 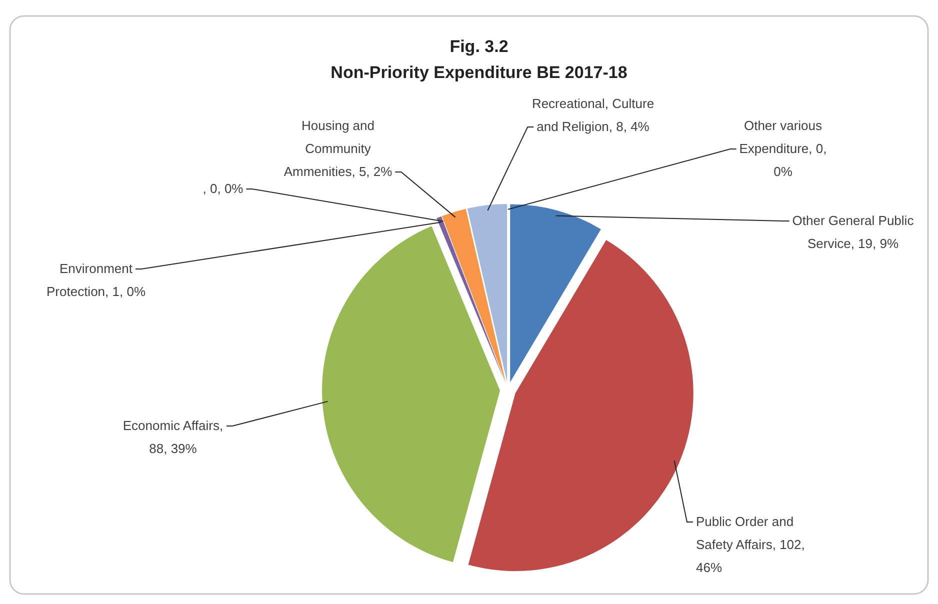 What do you see at coordinates (479, 72) in the screenshot?
I see `chart-subtitle: Non-Priority Expenditure BE 2017-18` at bounding box center [479, 72].